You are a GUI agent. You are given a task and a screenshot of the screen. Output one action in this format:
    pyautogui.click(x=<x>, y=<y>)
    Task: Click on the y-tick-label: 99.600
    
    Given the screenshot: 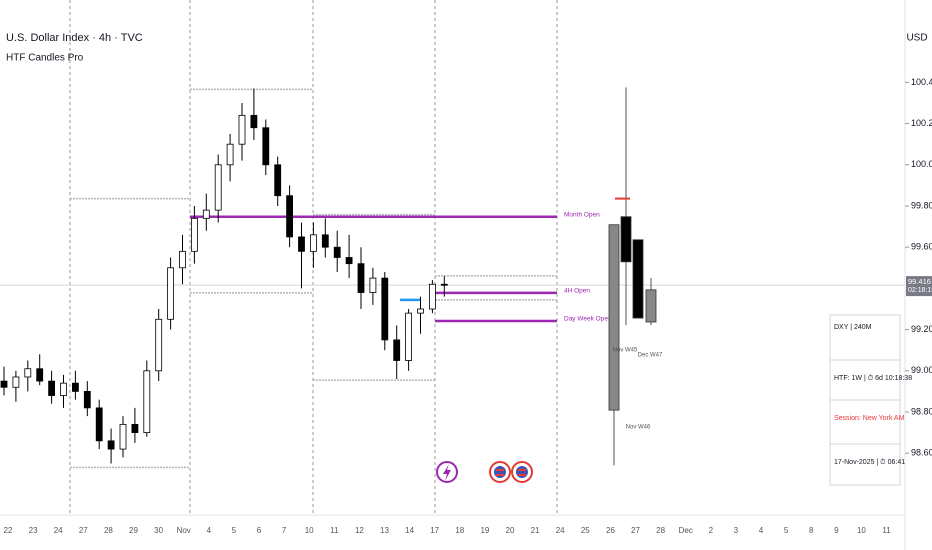 What is the action you would take?
    pyautogui.click(x=921, y=247)
    